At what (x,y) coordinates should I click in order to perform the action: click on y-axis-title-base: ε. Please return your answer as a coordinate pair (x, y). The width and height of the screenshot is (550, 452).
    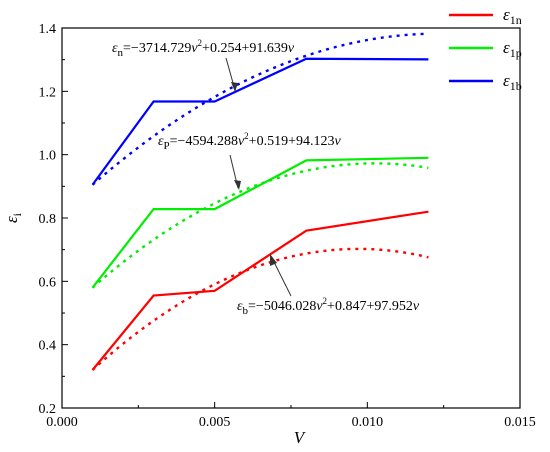
    Looking at the image, I should click on (11, 219).